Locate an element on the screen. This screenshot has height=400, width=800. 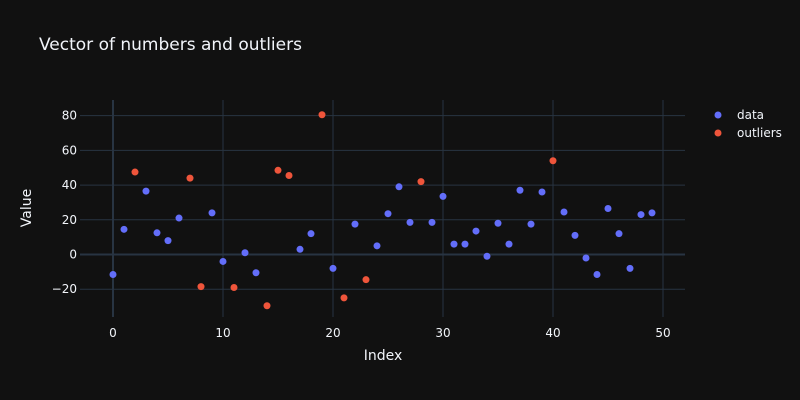
x-tick-label: 0 is located at coordinates (113, 333).